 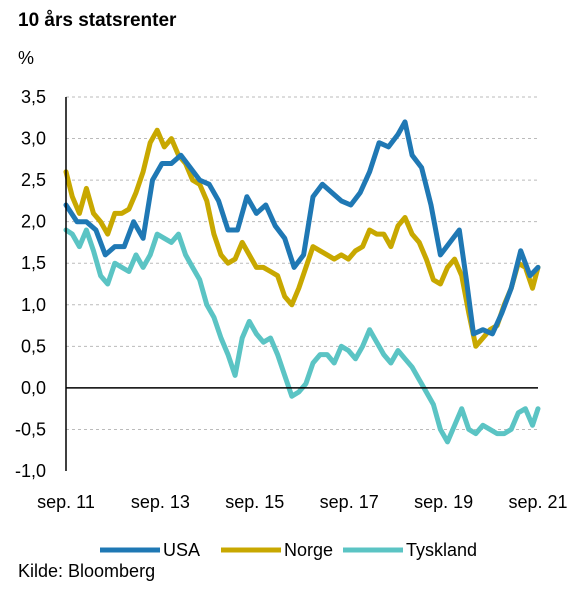 What do you see at coordinates (33, 346) in the screenshot?
I see `y-tick-label: 0,5` at bounding box center [33, 346].